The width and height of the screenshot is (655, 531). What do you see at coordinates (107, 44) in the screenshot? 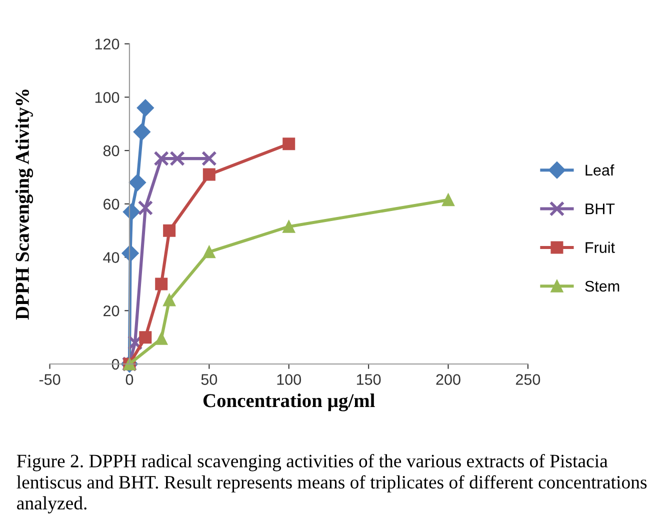
I see `y-tick-label: 120` at bounding box center [107, 44].